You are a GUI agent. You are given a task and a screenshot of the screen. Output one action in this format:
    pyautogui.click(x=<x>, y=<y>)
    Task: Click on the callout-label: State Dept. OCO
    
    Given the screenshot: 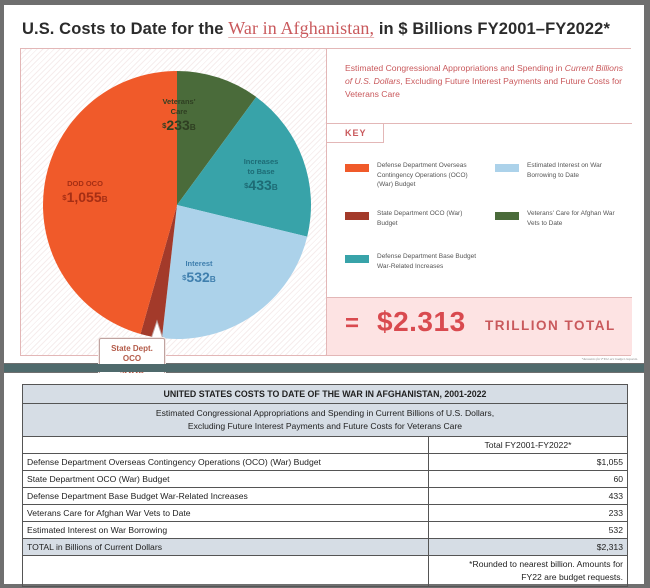 What is the action you would take?
    pyautogui.click(x=132, y=353)
    